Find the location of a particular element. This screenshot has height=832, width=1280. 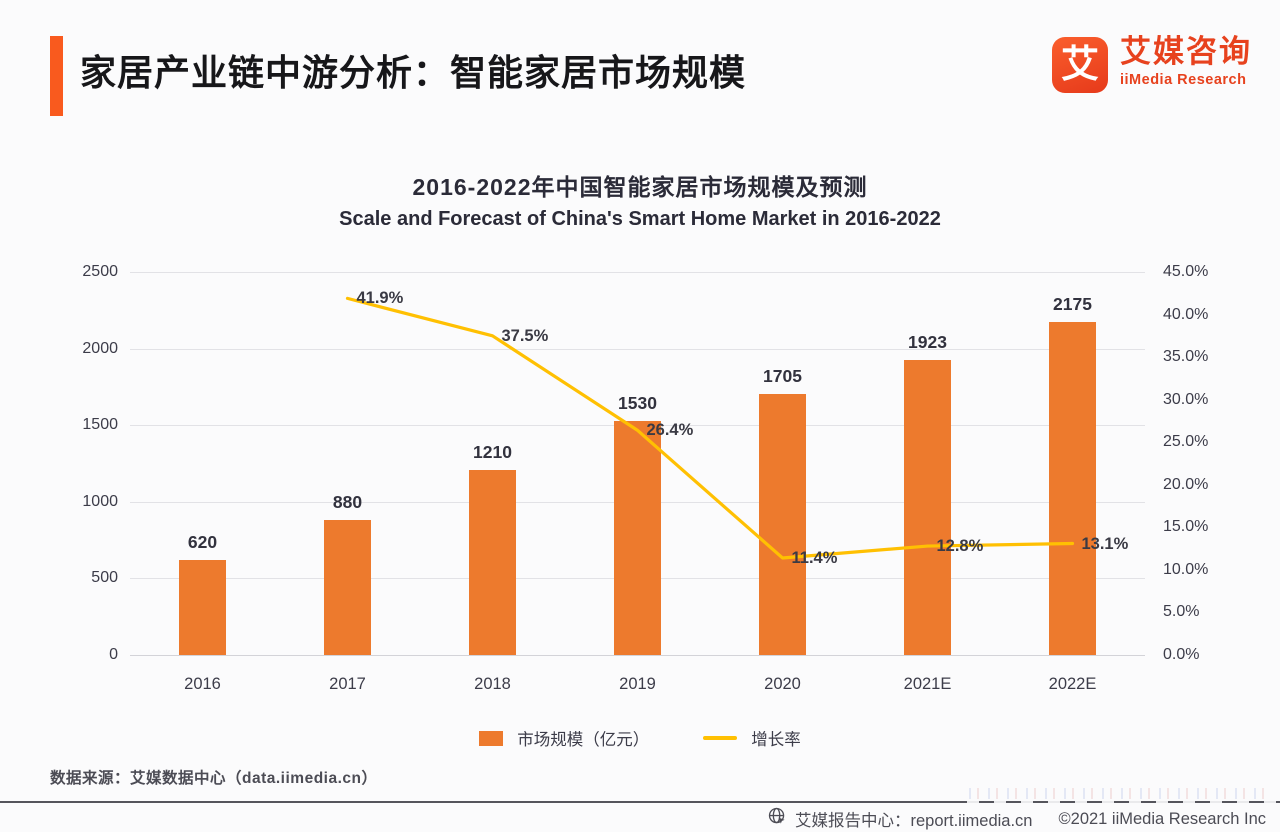

x-axis-tick: 2017 is located at coordinates (347, 684).